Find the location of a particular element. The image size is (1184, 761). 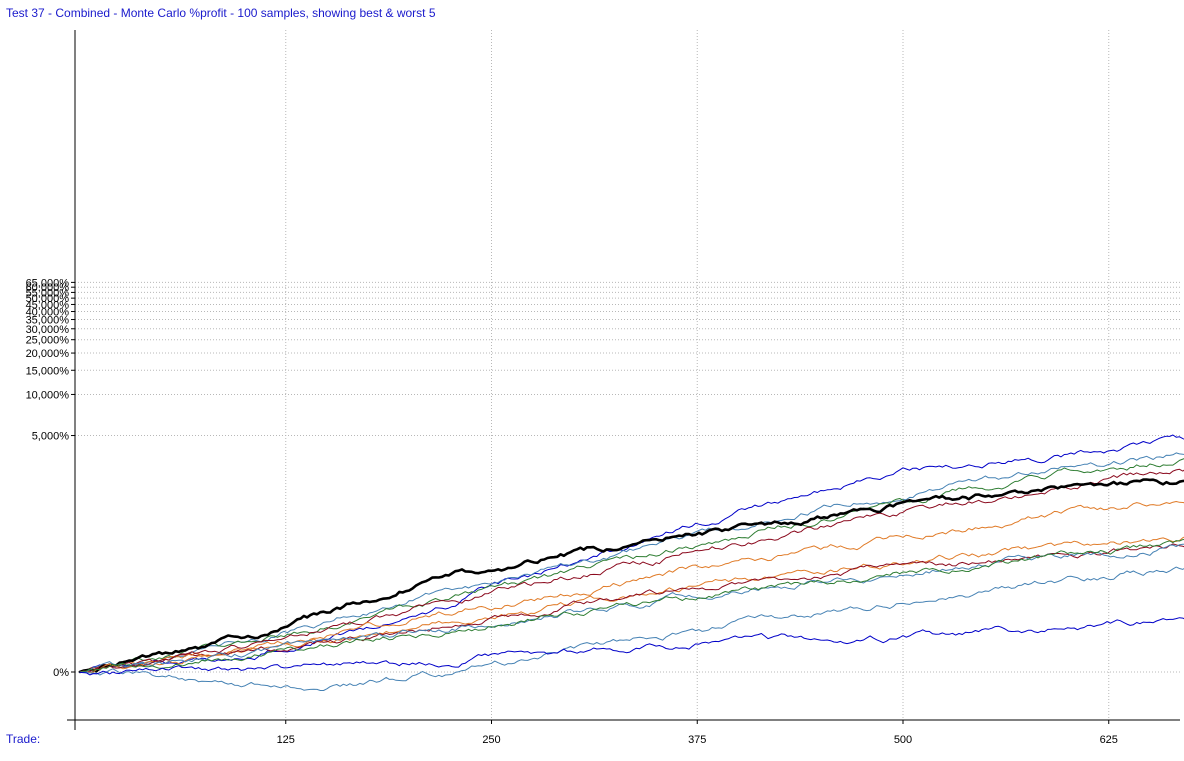

y-tick-label: 30,000% is located at coordinates (48, 330).